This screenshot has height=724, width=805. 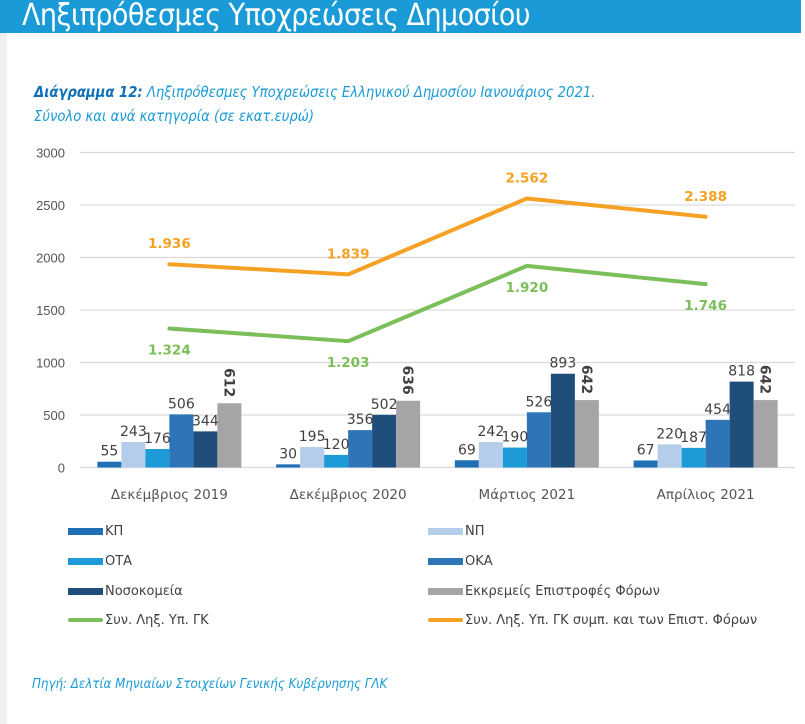 I want to click on line-data-label: 1.324, so click(x=169, y=350).